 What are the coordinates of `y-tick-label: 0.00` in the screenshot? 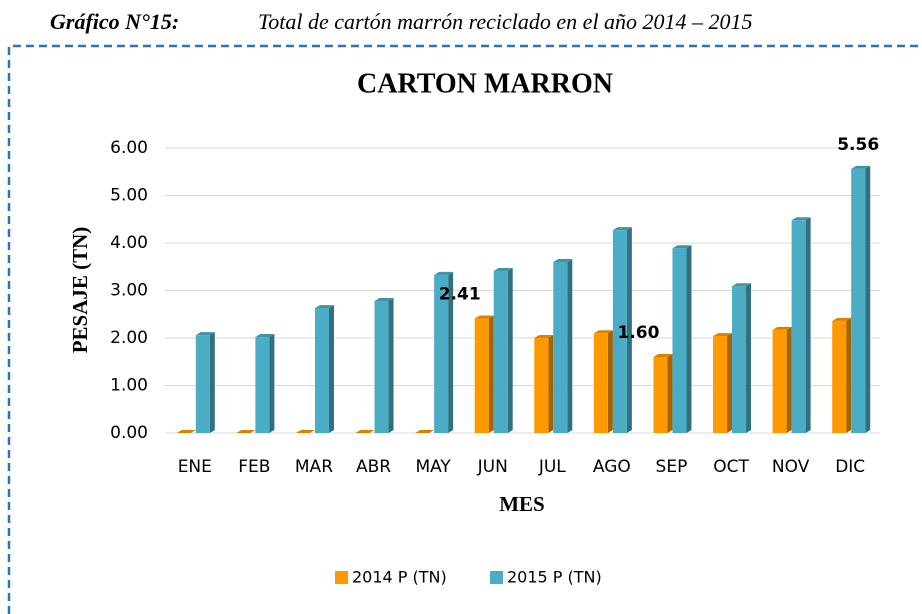 It's located at (129, 433).